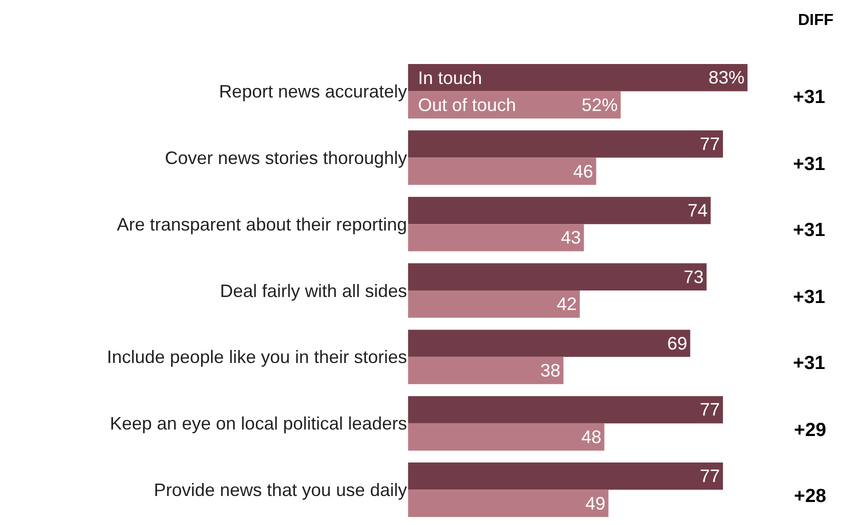 Image resolution: width=841 pixels, height=525 pixels. I want to click on text: DIFF, so click(816, 20).